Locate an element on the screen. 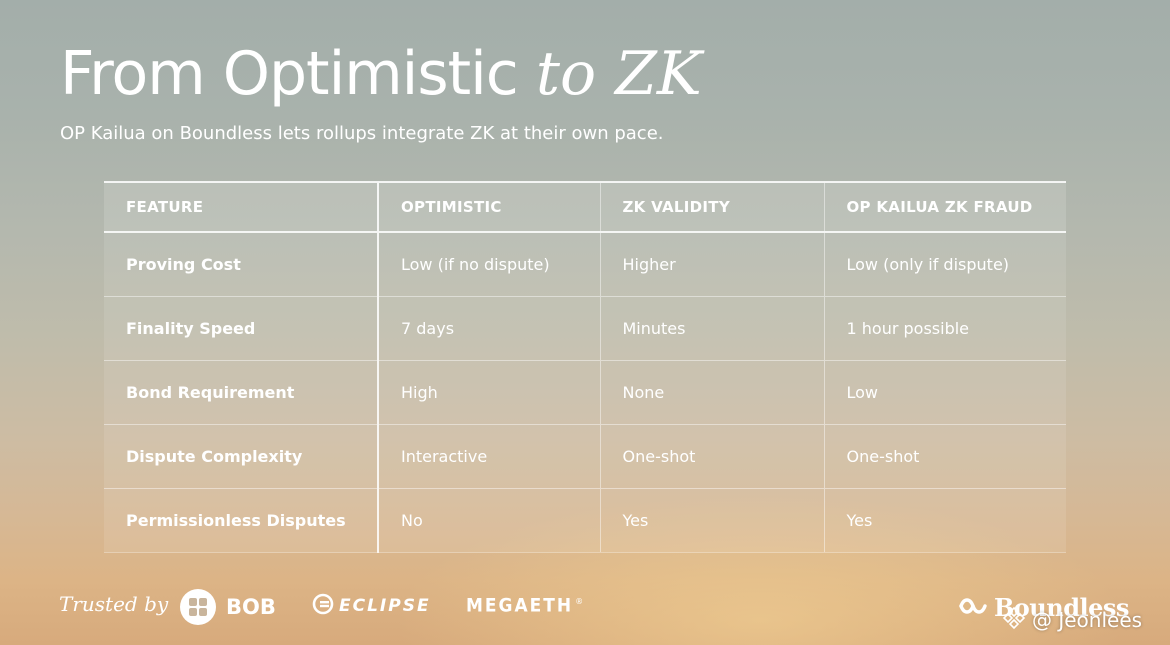 Image resolution: width=1170 pixels, height=645 pixels. bob-logo-text: BOB is located at coordinates (251, 607).